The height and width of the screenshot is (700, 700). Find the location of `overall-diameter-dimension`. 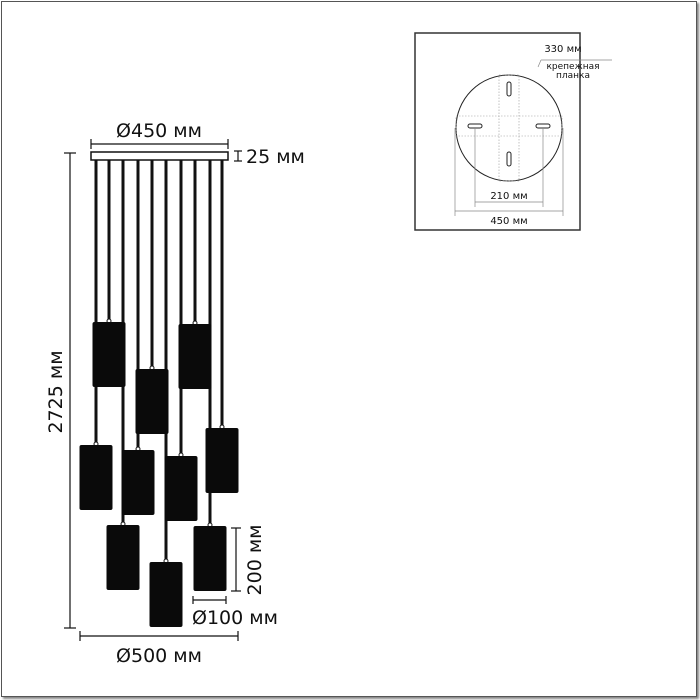

overall-diameter-dimension is located at coordinates (159, 636).